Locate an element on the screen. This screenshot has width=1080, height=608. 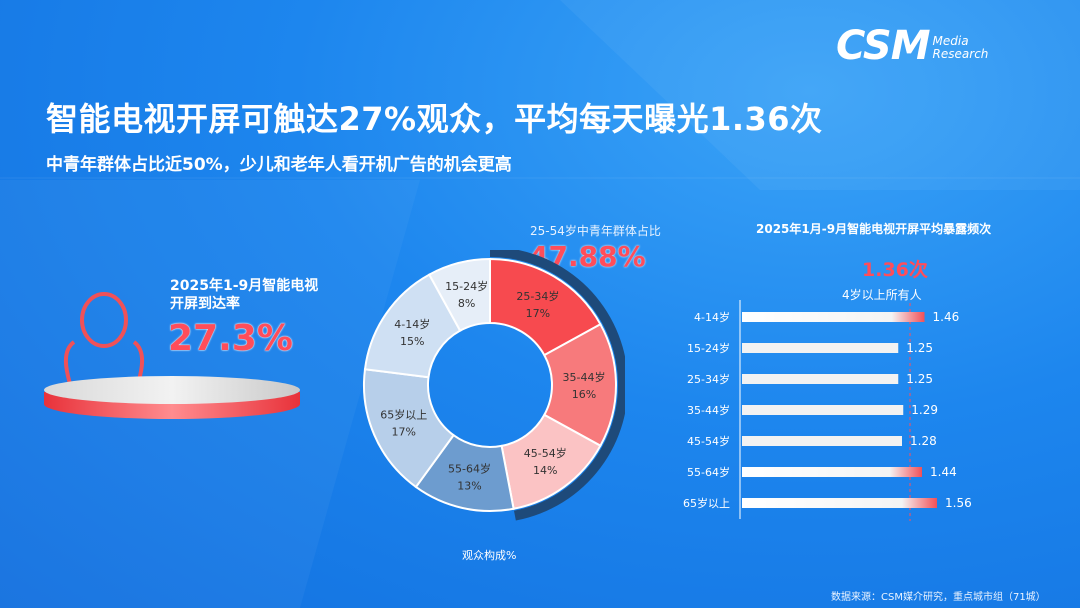
logo-sub-text: Media Research is located at coordinates (961, 48).